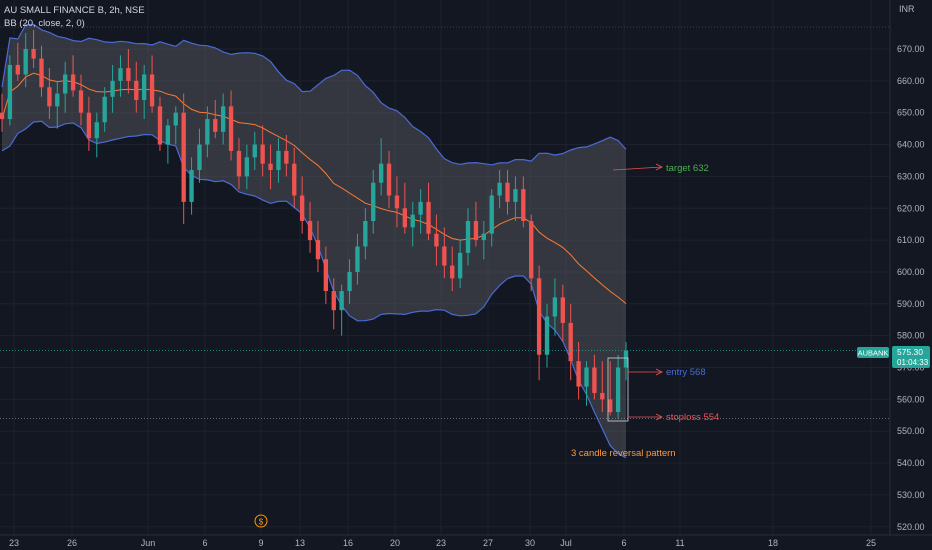 Image resolution: width=932 pixels, height=550 pixels. What do you see at coordinates (261, 521) in the screenshot?
I see `events-icon: $` at bounding box center [261, 521].